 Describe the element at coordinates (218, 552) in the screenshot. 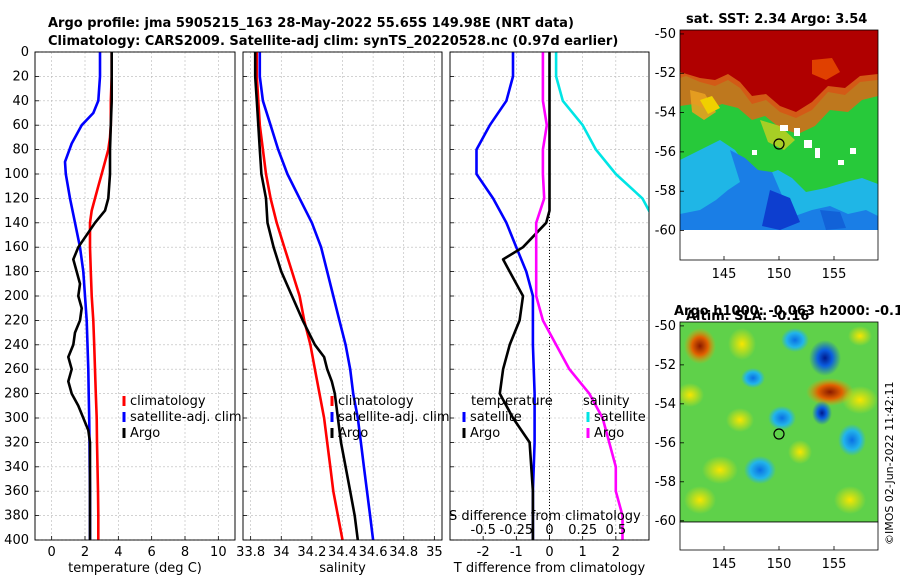

I see `x-tick-label: 10` at that location.